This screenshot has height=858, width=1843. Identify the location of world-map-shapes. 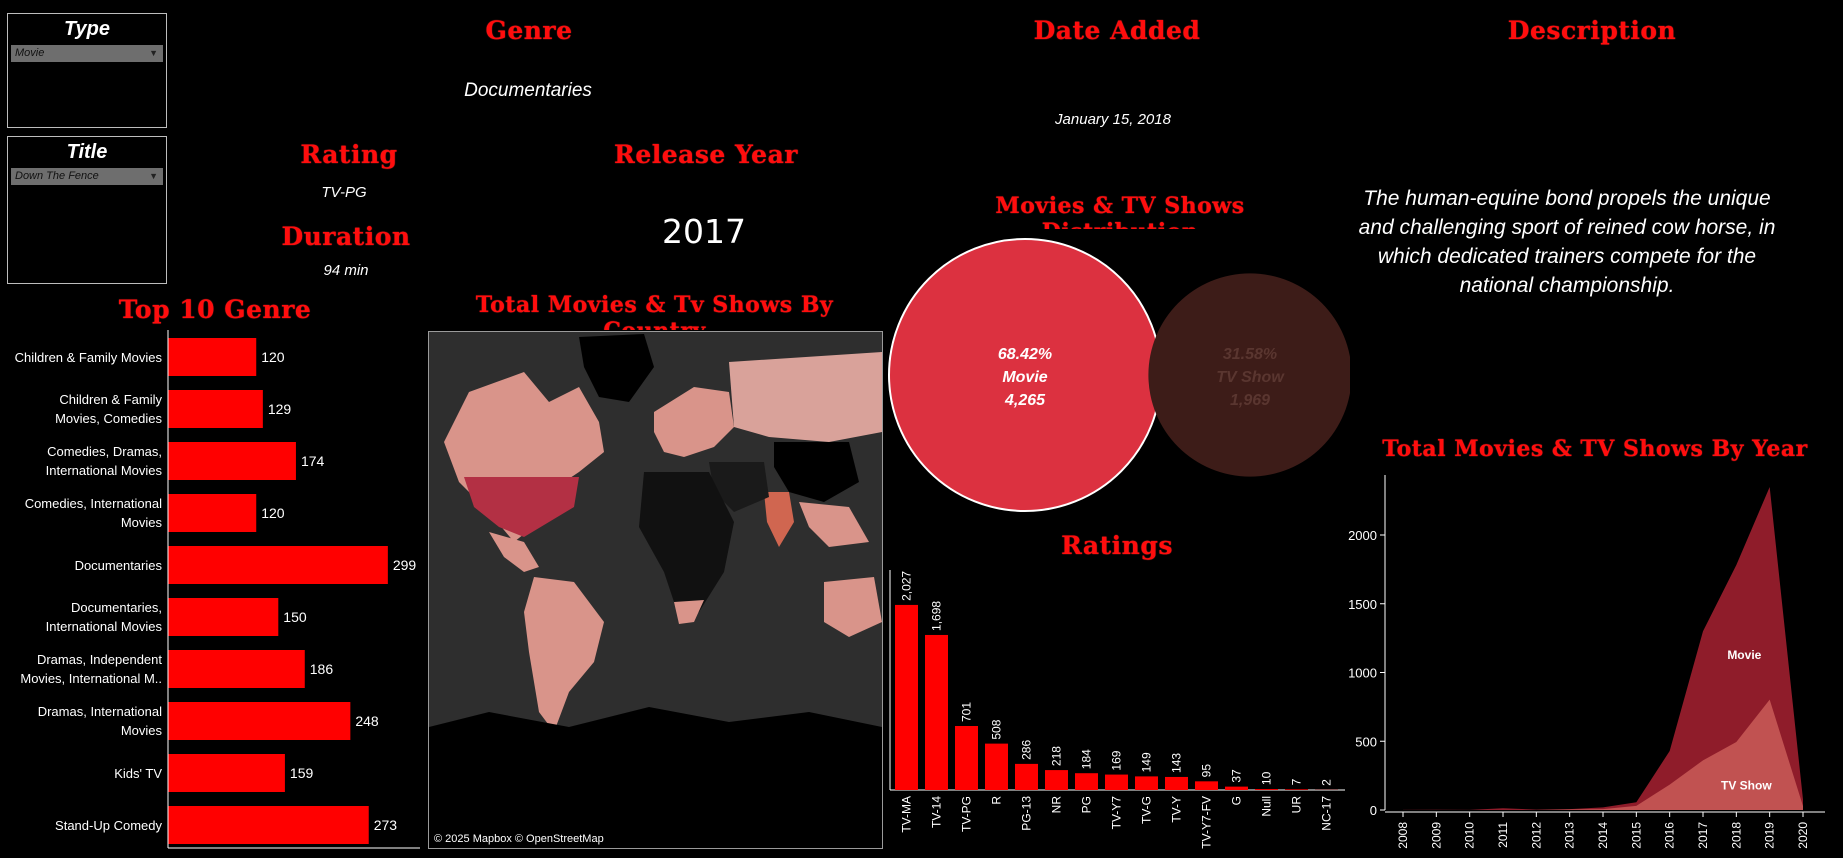
(655, 591).